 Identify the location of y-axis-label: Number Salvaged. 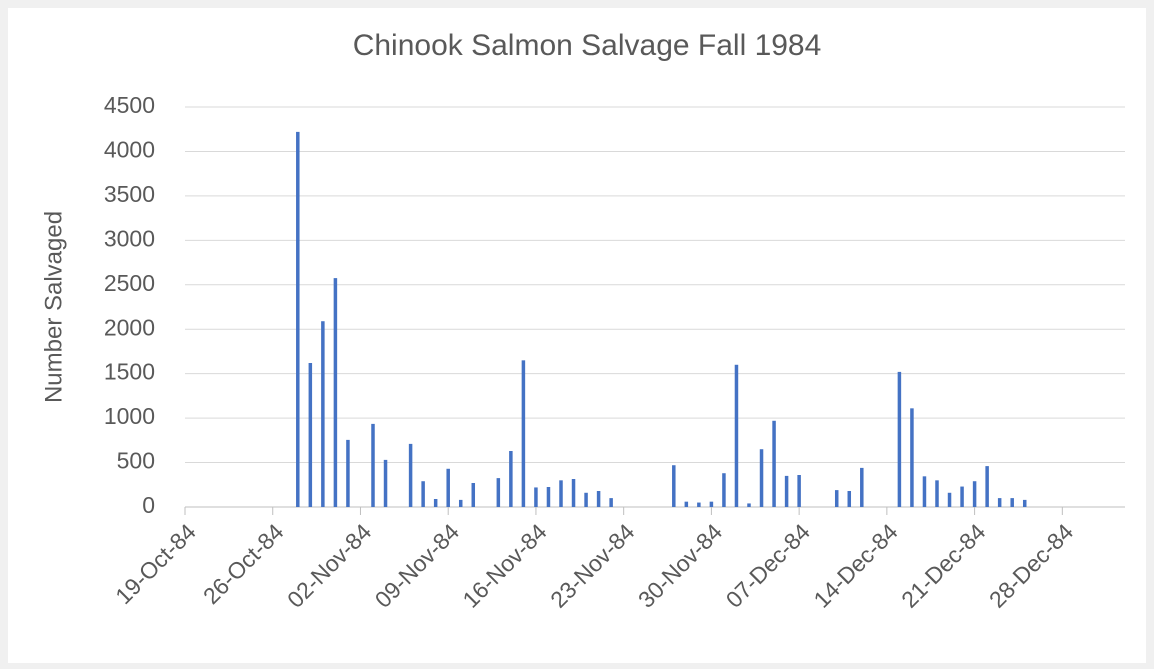
(53, 307).